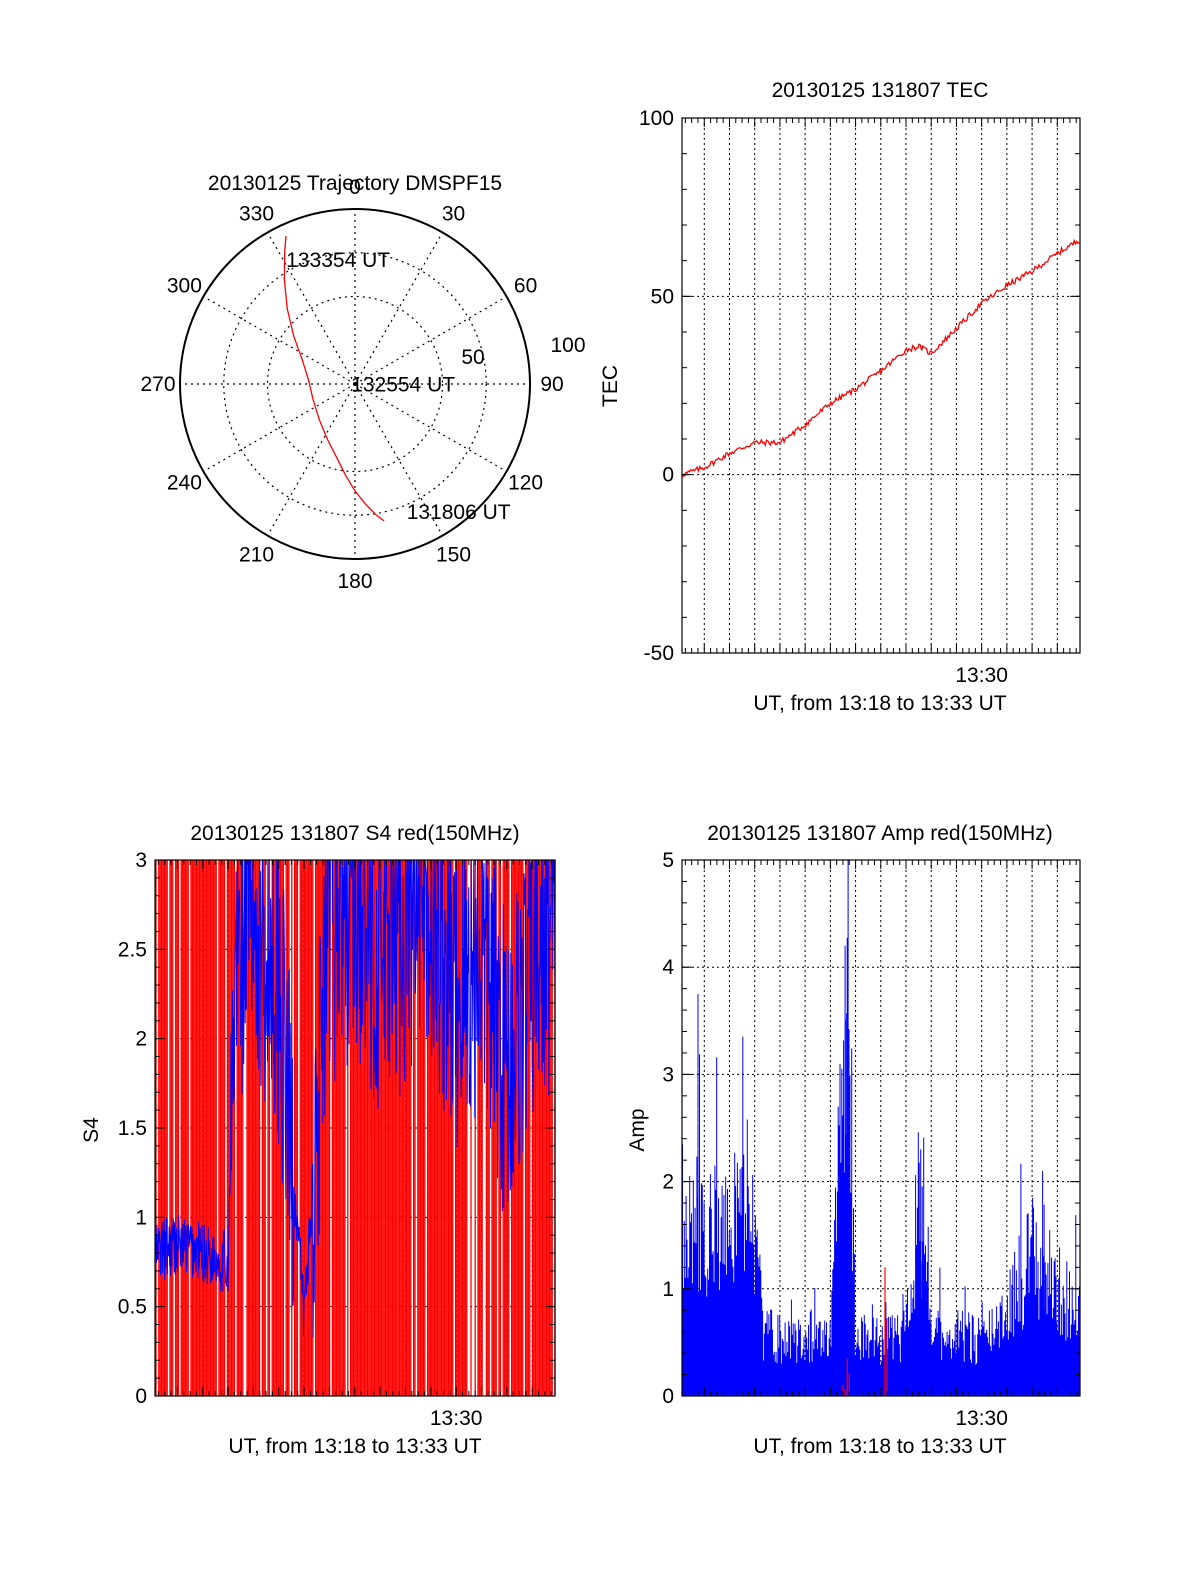 The width and height of the screenshot is (1200, 1575). What do you see at coordinates (880, 357) in the screenshot?
I see `tec-series-line` at bounding box center [880, 357].